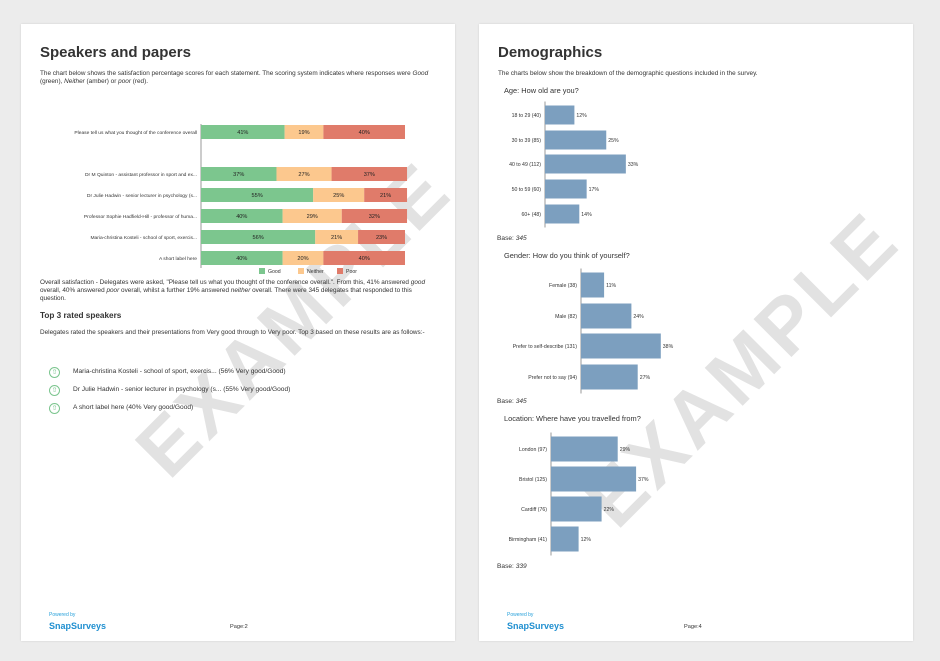  What do you see at coordinates (645, 378) in the screenshot?
I see `data-label: 27%` at bounding box center [645, 378].